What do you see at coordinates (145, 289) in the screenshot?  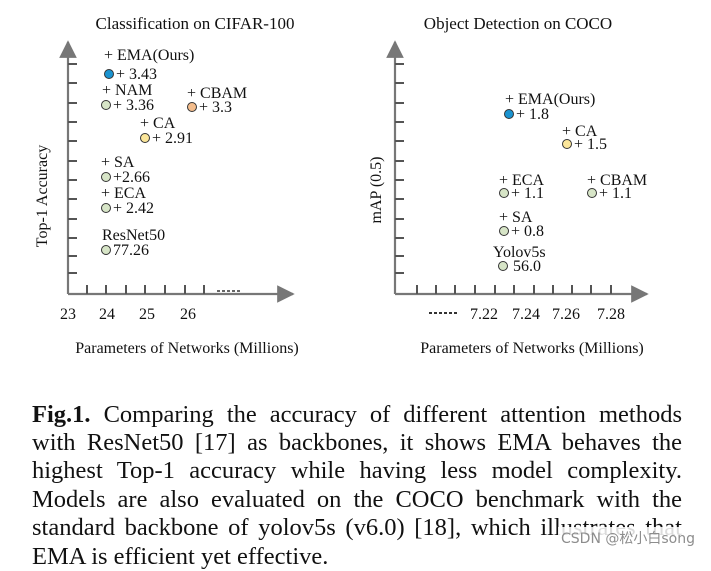 I see `classification-x-ticks` at bounding box center [145, 289].